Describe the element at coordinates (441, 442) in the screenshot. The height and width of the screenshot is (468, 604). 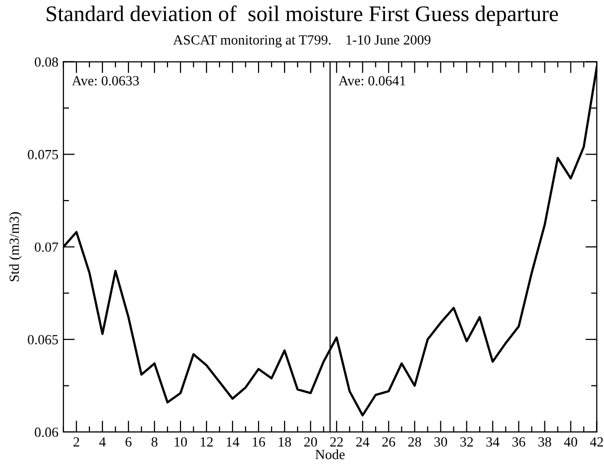
I see `x-tick-label: 30` at that location.